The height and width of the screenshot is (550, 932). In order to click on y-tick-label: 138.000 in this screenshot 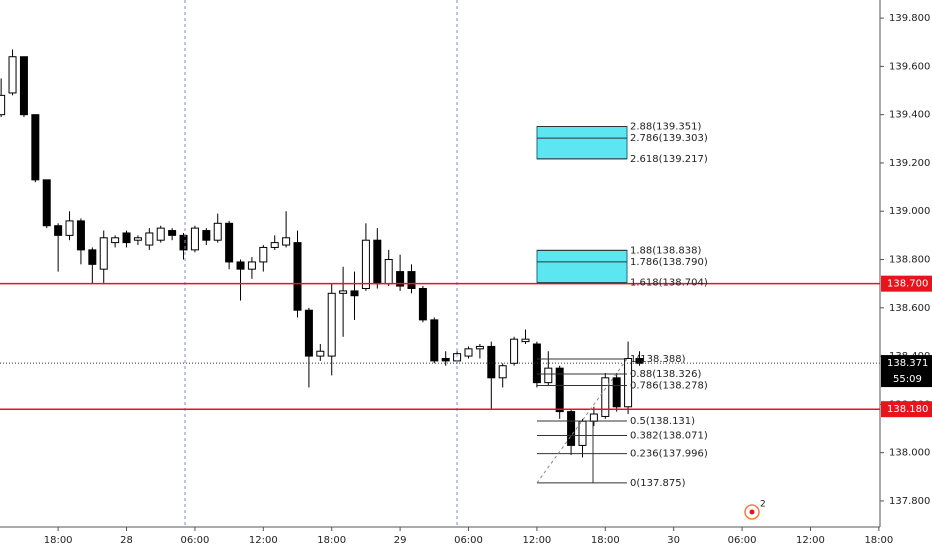, I will do `click(909, 453)`.